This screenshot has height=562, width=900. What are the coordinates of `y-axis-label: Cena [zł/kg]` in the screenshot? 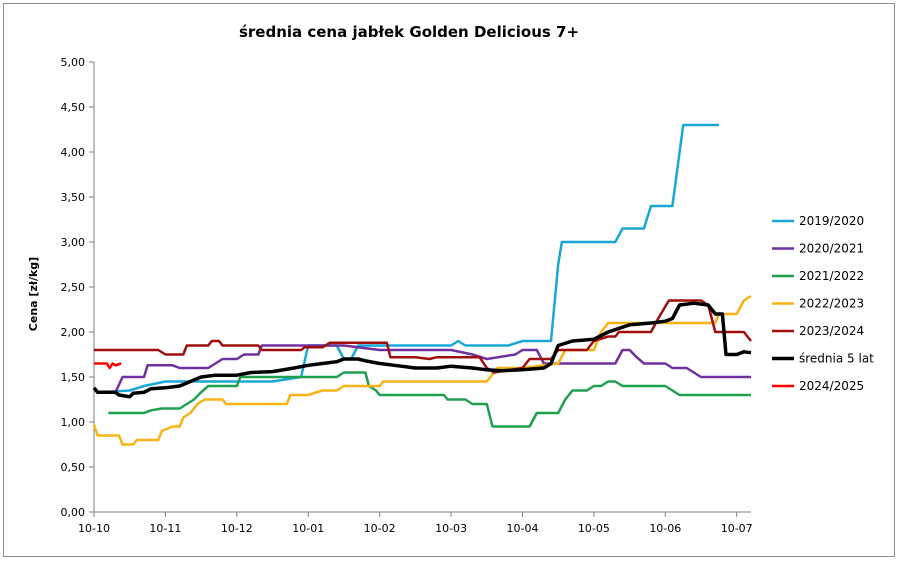 It's located at (33, 294).